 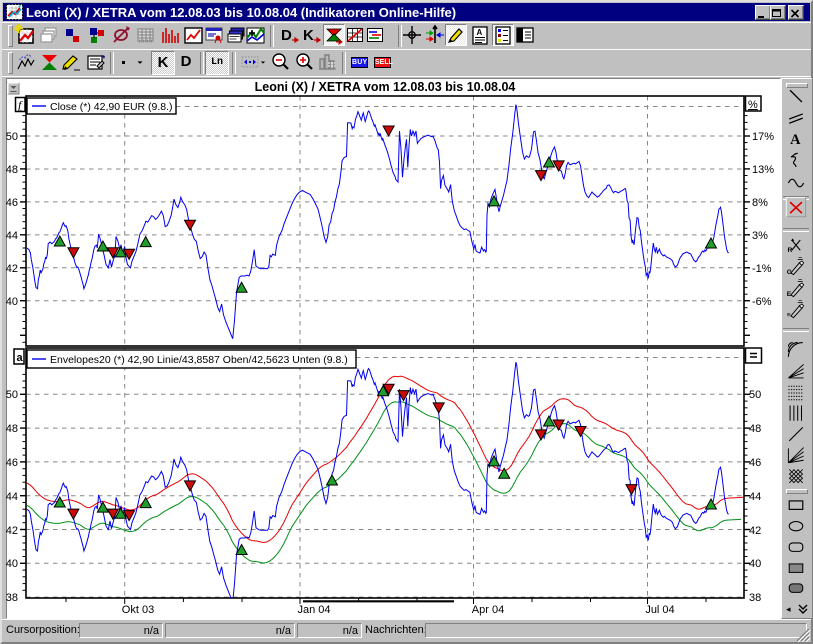 I want to click on svg-text: G, so click(x=789, y=272).